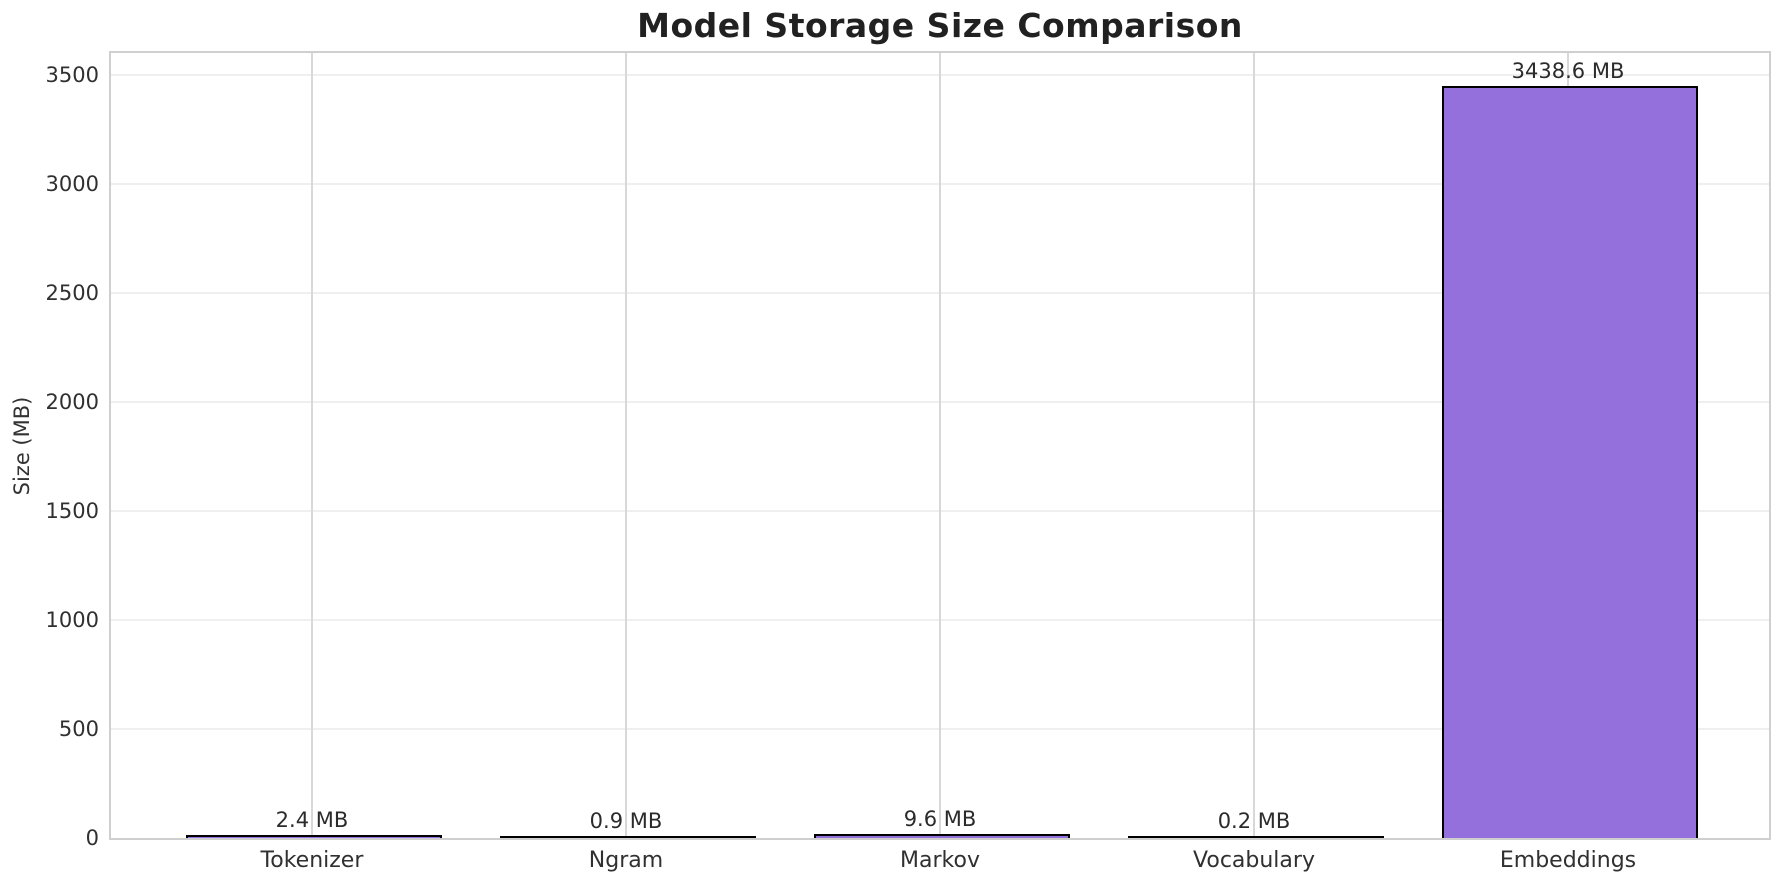 Image resolution: width=1784 pixels, height=886 pixels. I want to click on bar-value-label: 3438.6 MB, so click(1568, 71).